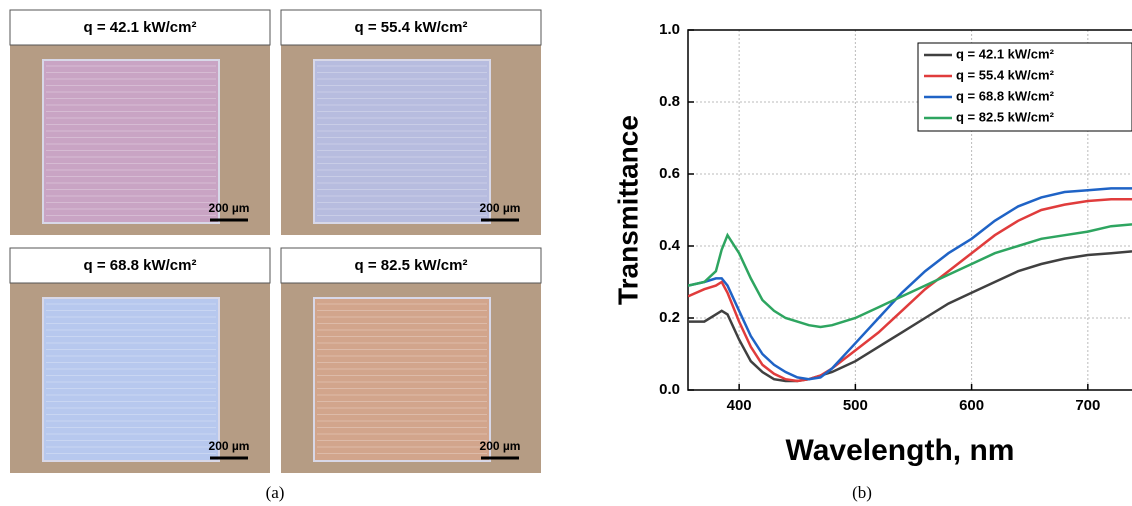 The width and height of the screenshot is (1132, 506). I want to click on caption-a: (a), so click(275, 492).